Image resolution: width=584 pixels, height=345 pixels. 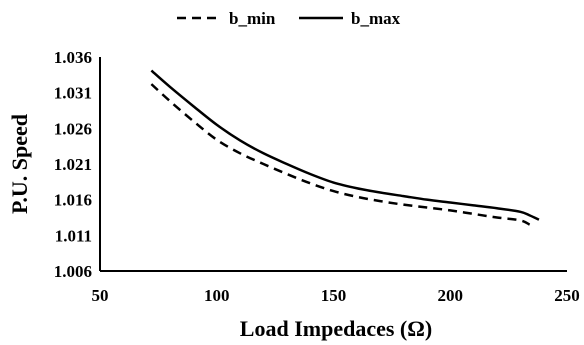 What do you see at coordinates (73, 271) in the screenshot?
I see `y-tick-label: 1.006` at bounding box center [73, 271].